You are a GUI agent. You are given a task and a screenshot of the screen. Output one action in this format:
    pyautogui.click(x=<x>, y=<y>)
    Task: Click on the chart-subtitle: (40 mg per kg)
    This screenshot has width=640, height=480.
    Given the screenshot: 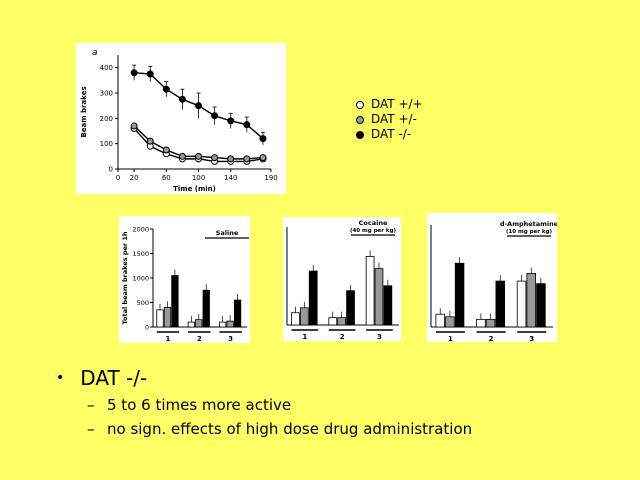 What is the action you would take?
    pyautogui.click(x=373, y=231)
    